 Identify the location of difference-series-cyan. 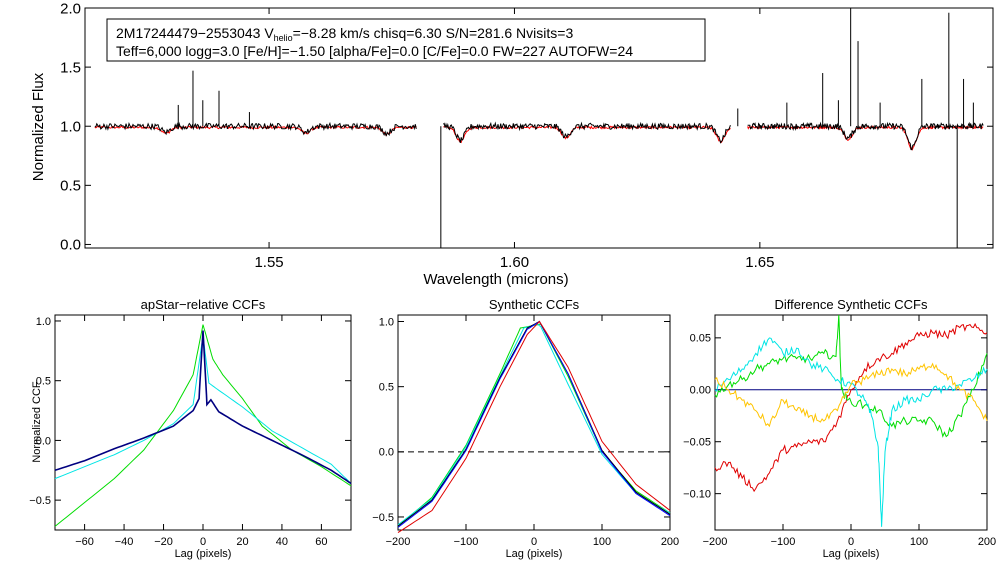
(851, 432).